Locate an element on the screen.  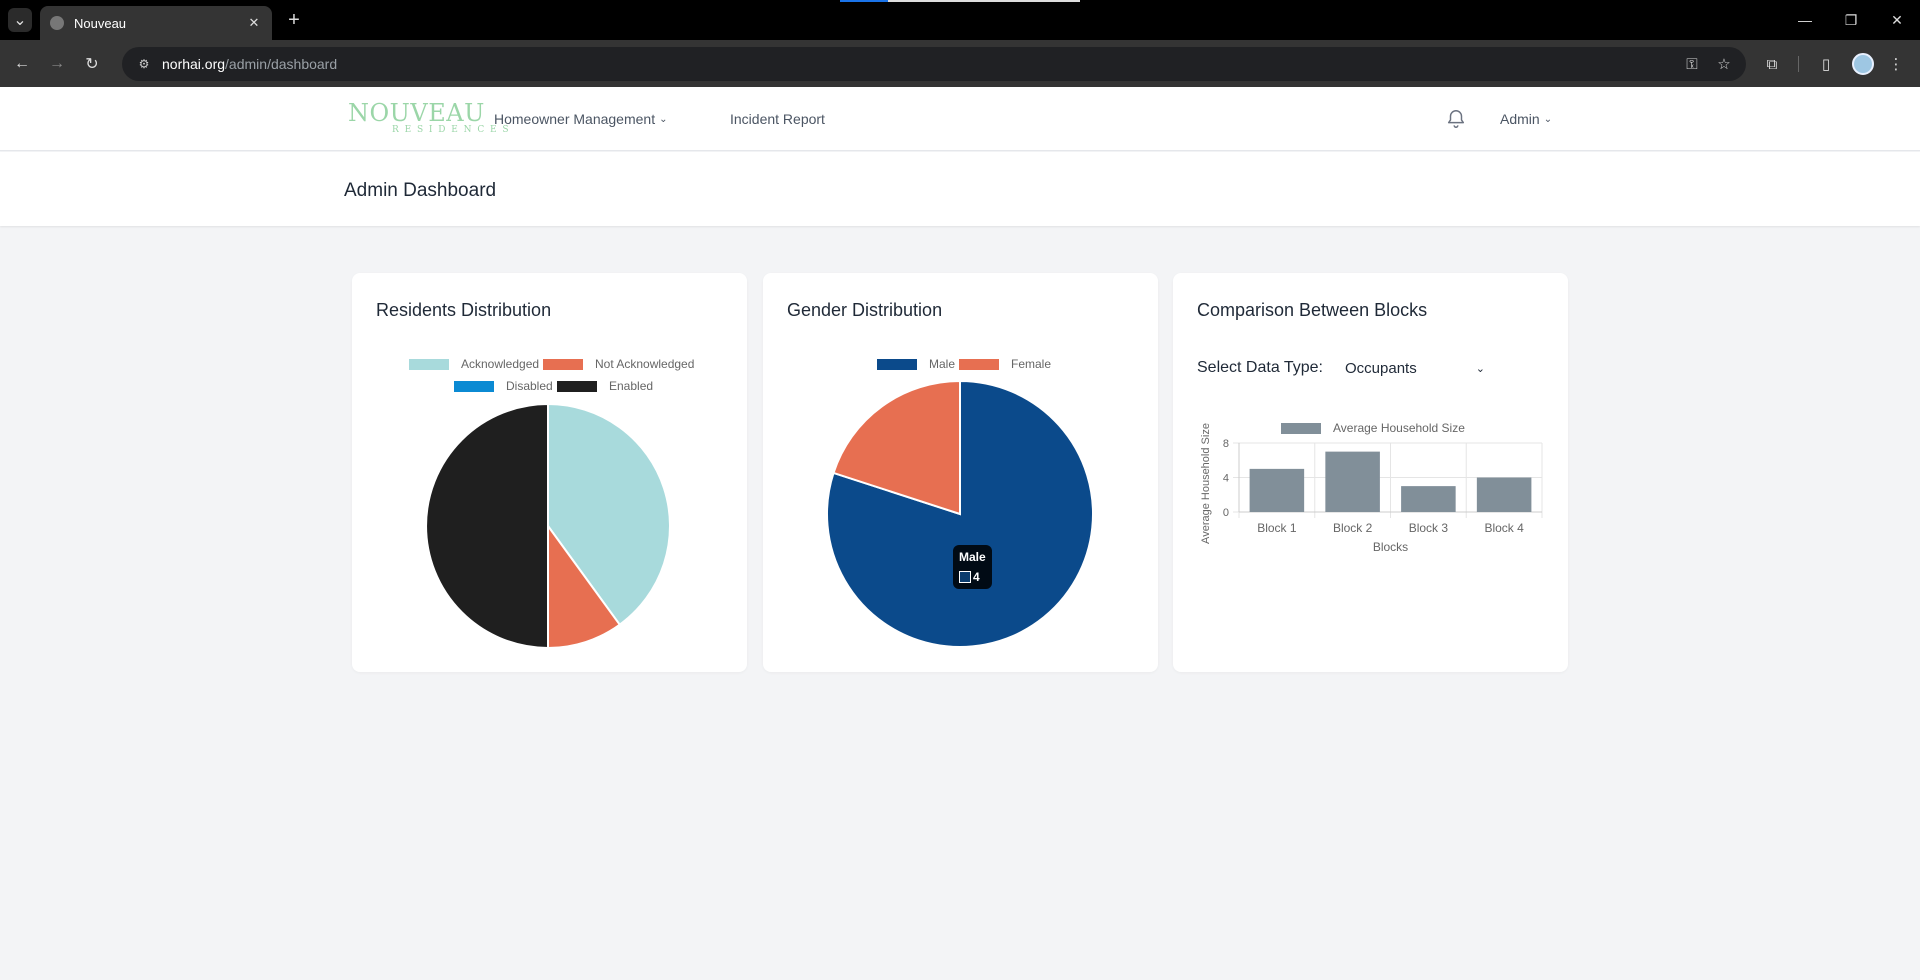
card-title: Comparison Between Blocks is located at coordinates (1312, 310).